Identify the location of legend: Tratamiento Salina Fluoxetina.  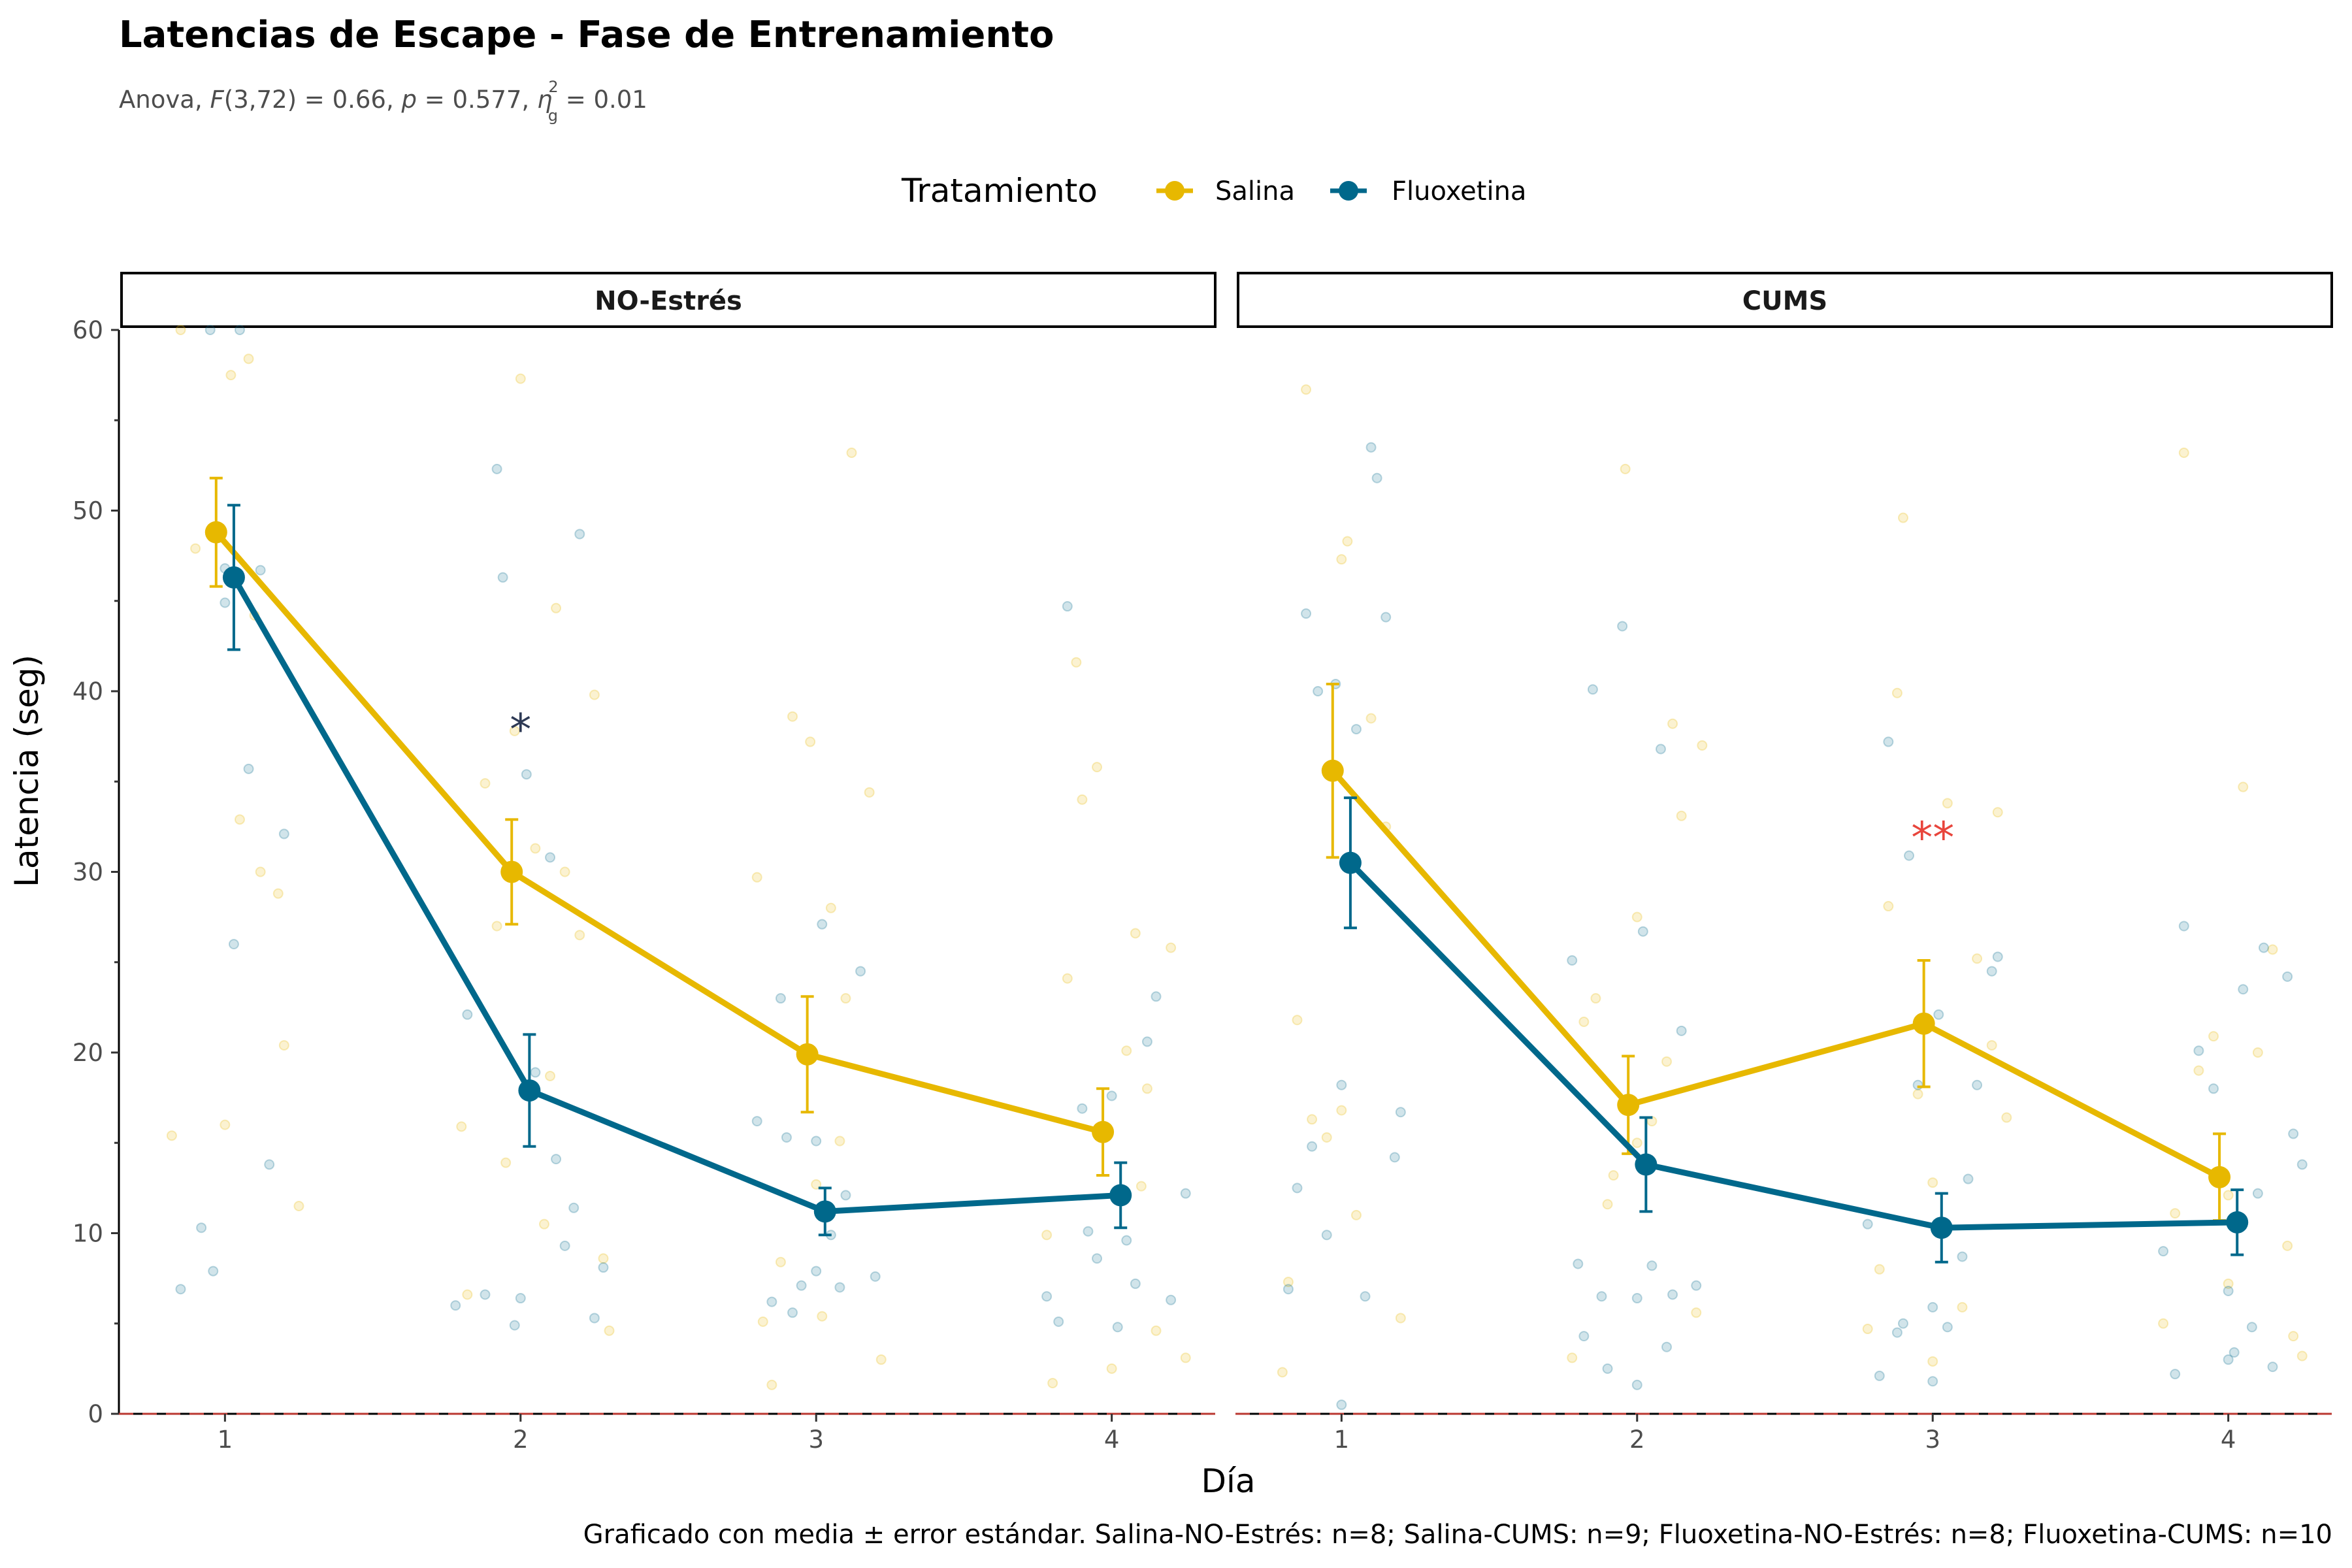
(1213, 191).